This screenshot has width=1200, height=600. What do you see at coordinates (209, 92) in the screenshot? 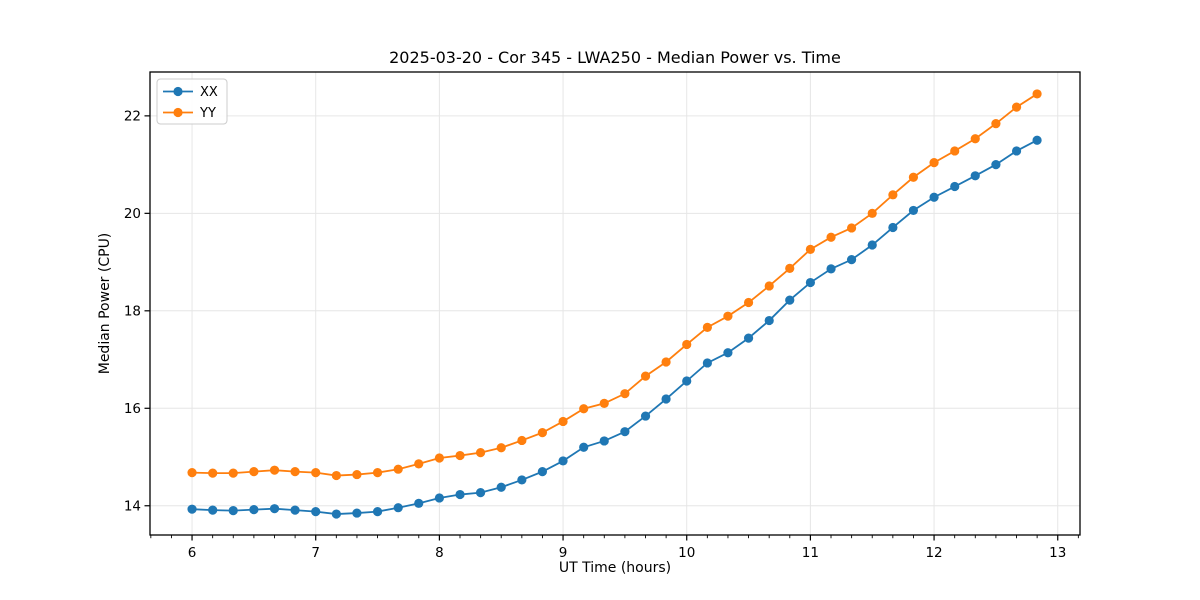
I see `legend-label-XX: XX` at bounding box center [209, 92].